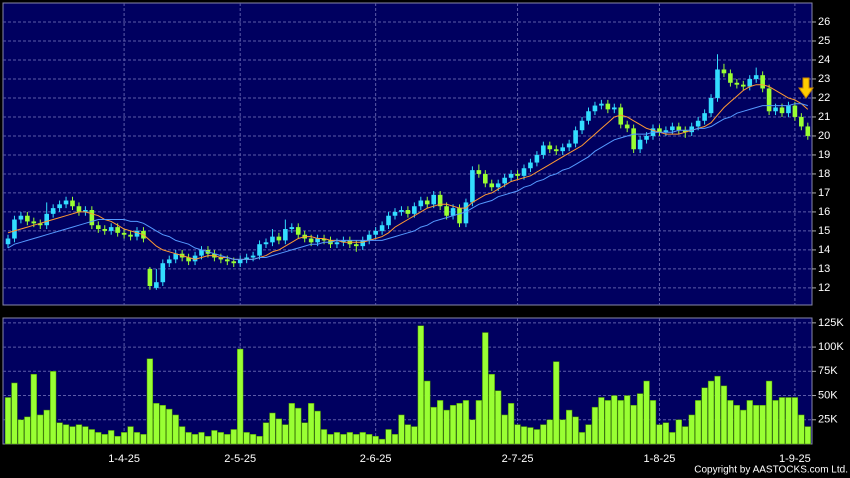 Image resolution: width=850 pixels, height=478 pixels. I want to click on y-tick-label: 25, so click(824, 41).